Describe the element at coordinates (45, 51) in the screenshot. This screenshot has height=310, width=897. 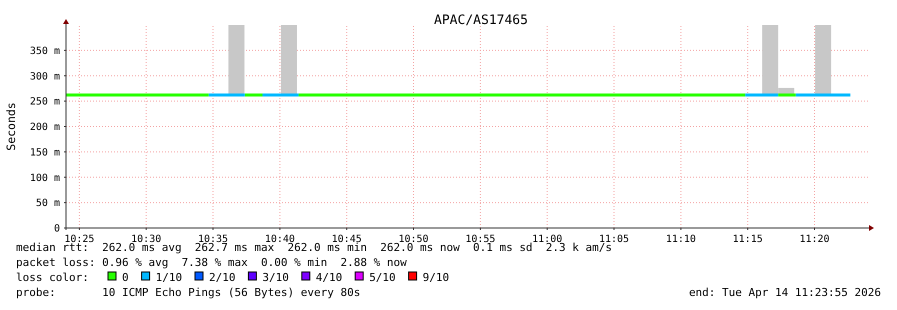
I see `y-tick-label: 350 m` at that location.